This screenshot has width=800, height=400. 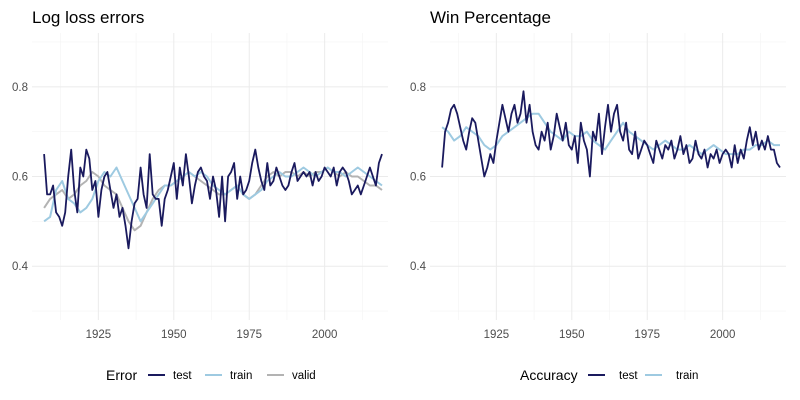 I want to click on legend: Error test train valid, so click(x=211, y=375).